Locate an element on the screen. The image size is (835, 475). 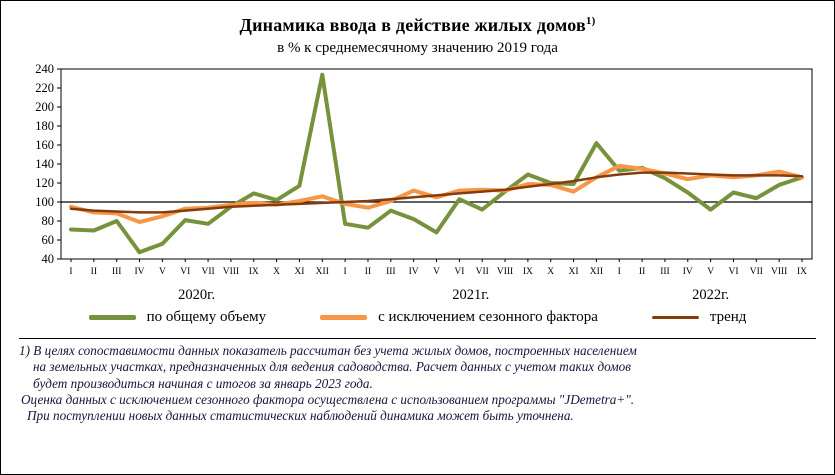
legend-item-1: с исключением сезонного фактора is located at coordinates (459, 317).